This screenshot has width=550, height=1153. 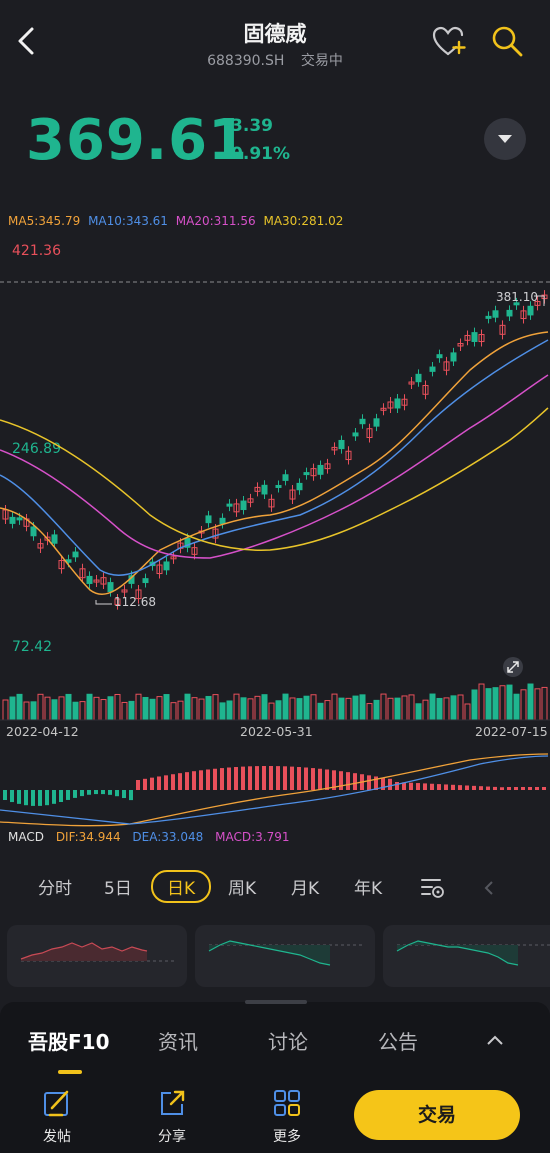 What do you see at coordinates (494, 888) in the screenshot?
I see `scroll-arrow-icon` at bounding box center [494, 888].